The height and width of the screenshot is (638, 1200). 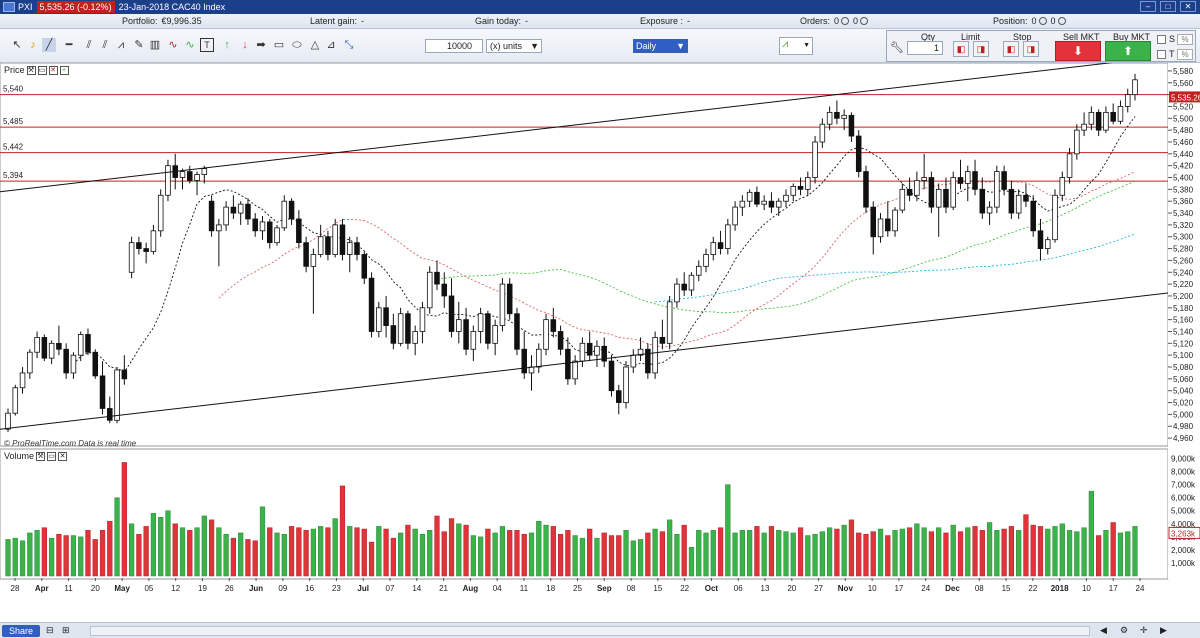 What do you see at coordinates (207, 45) in the screenshot?
I see `text-icon: T` at bounding box center [207, 45].